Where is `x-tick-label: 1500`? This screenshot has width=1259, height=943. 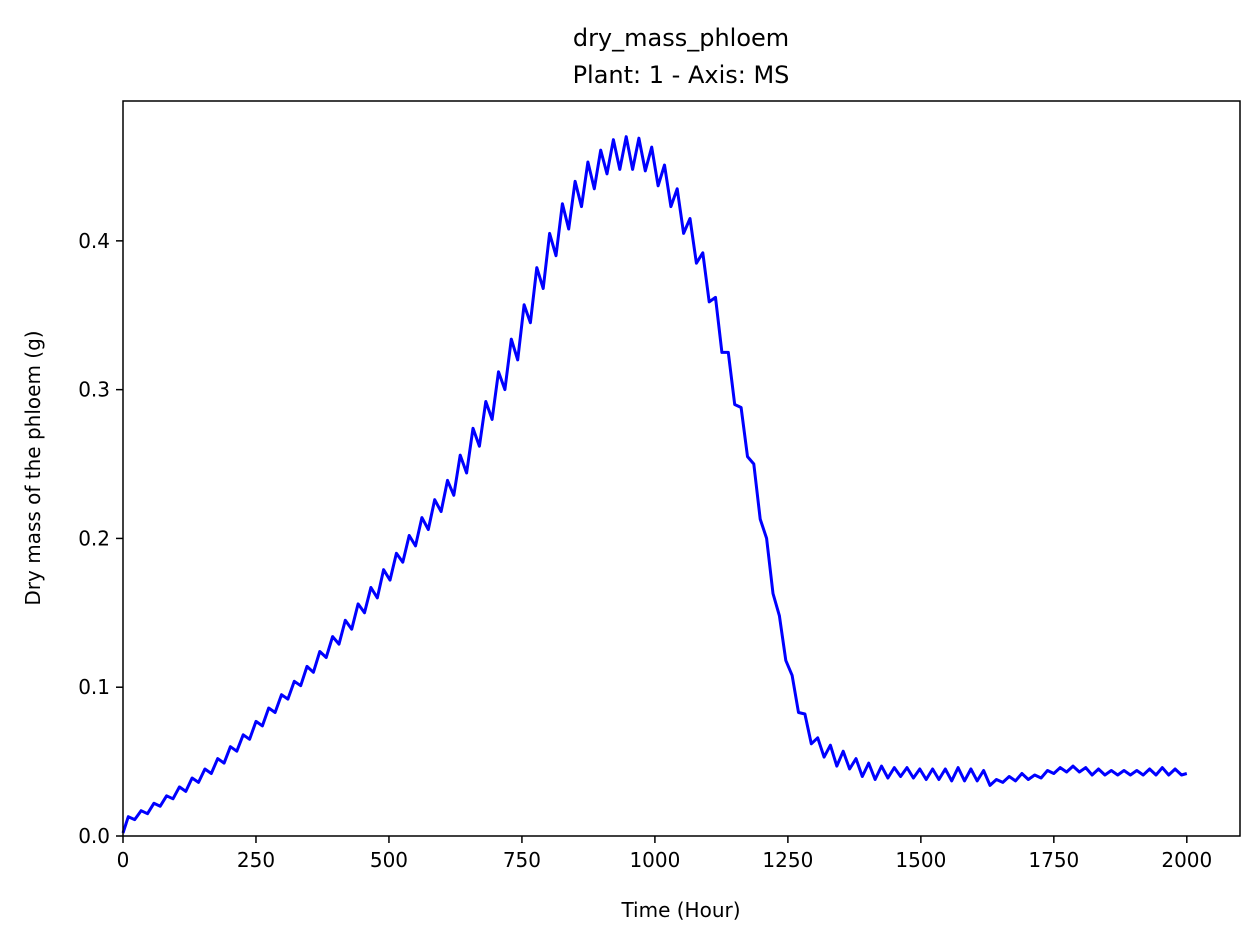 x-tick-label: 1500 is located at coordinates (920, 860).